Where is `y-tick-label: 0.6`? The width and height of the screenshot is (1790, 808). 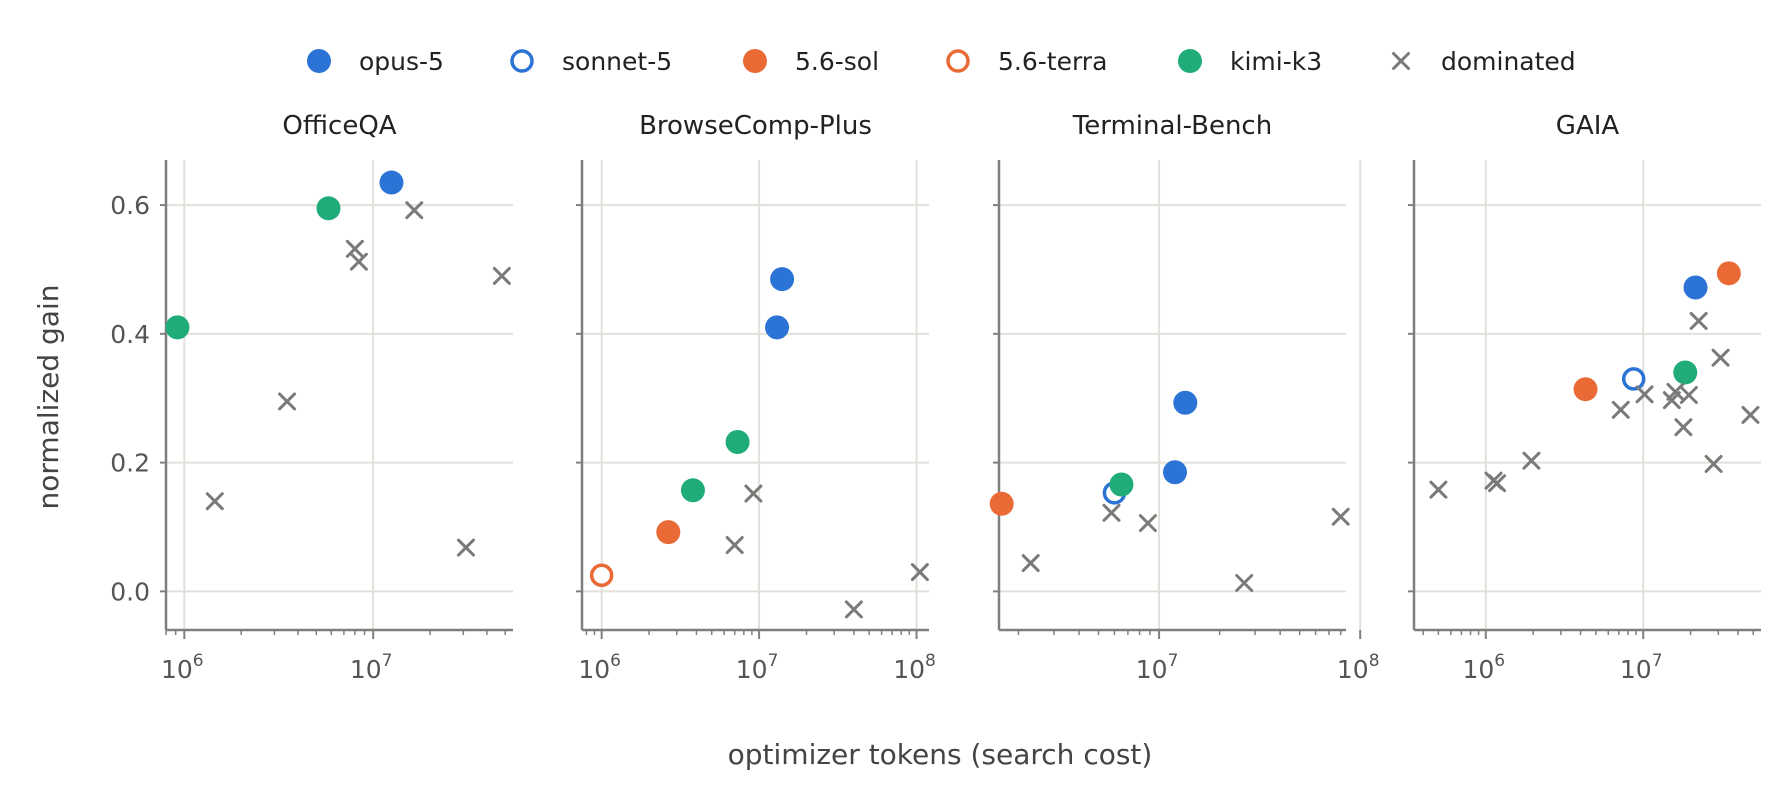 y-tick-label: 0.6 is located at coordinates (130, 205).